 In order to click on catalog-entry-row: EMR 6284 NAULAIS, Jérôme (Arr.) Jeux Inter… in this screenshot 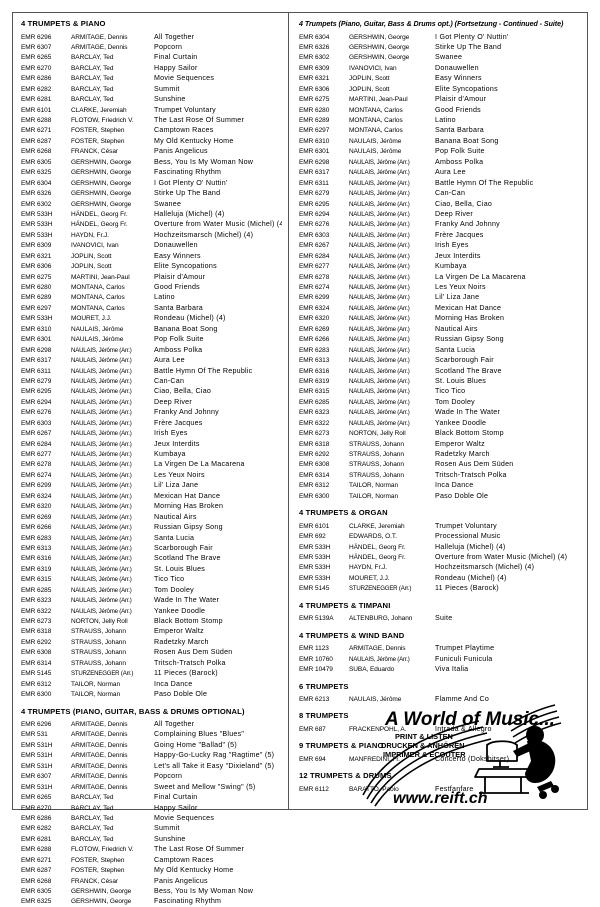, I will do `click(151, 444)`.